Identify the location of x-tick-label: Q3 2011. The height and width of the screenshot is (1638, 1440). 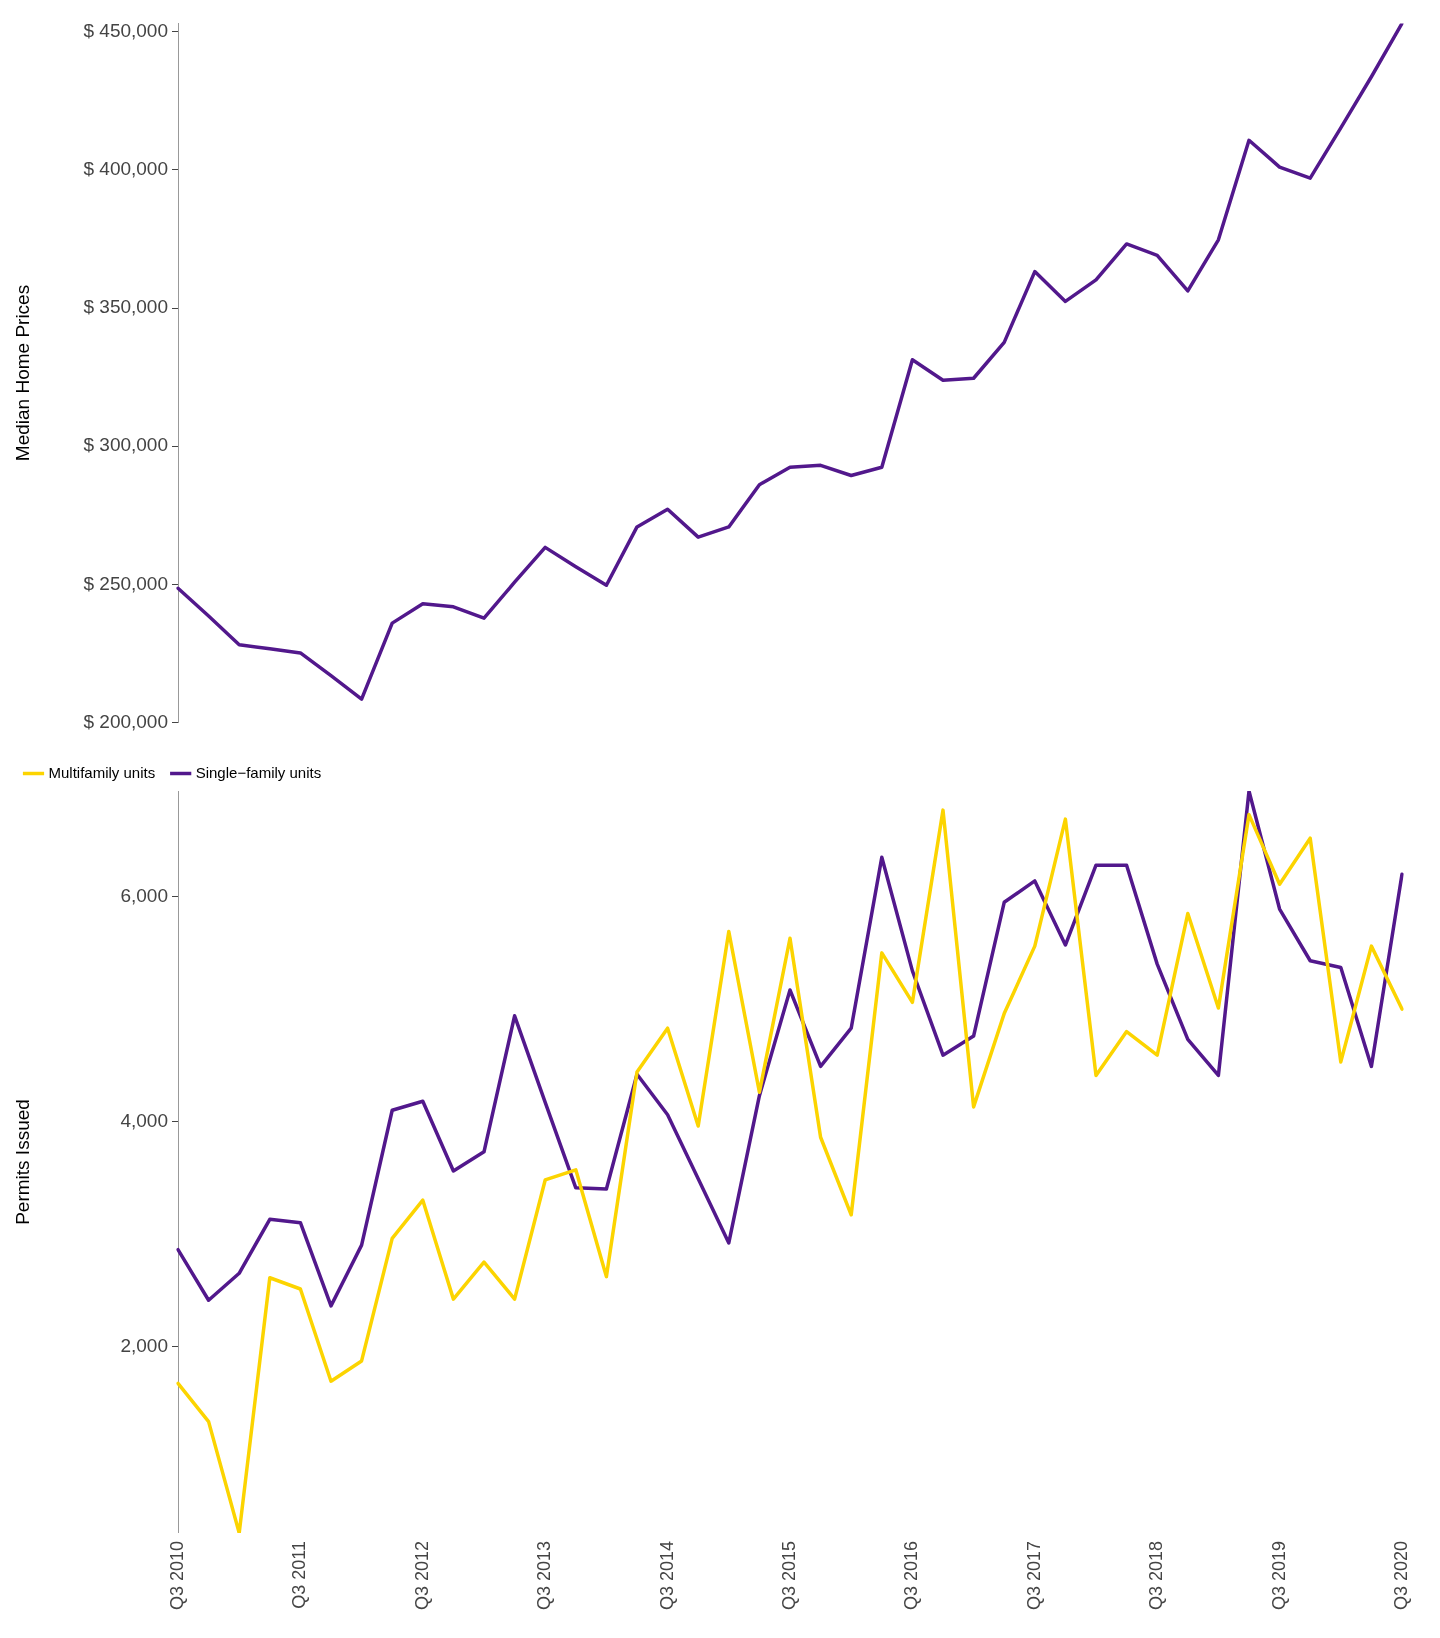
(299, 1574).